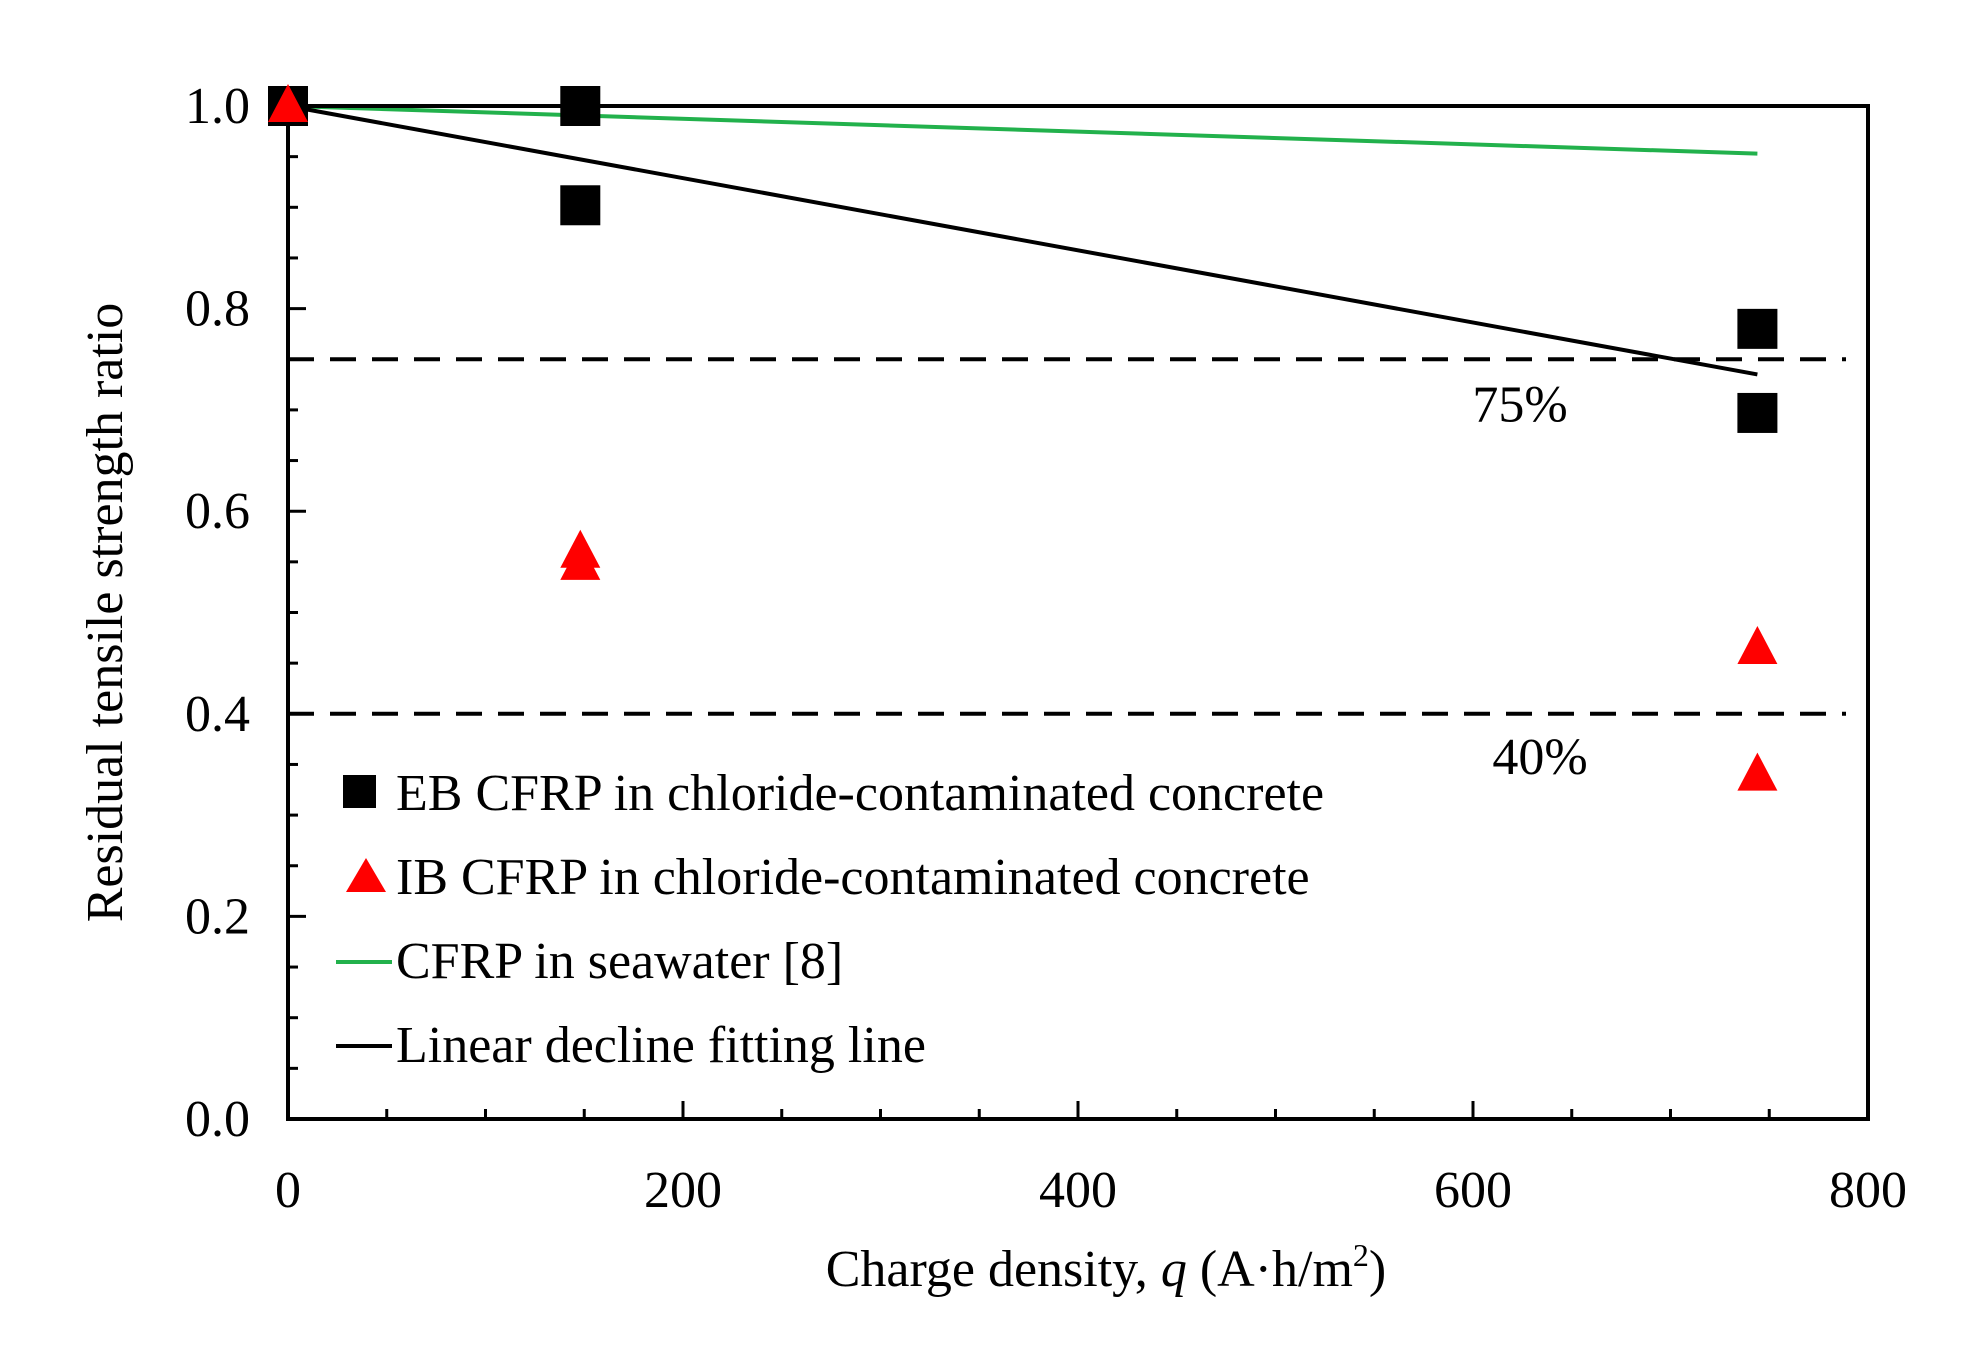  Describe the element at coordinates (619, 961) in the screenshot. I see `legend-label-seawater: CFRP in seawater [8]` at that location.